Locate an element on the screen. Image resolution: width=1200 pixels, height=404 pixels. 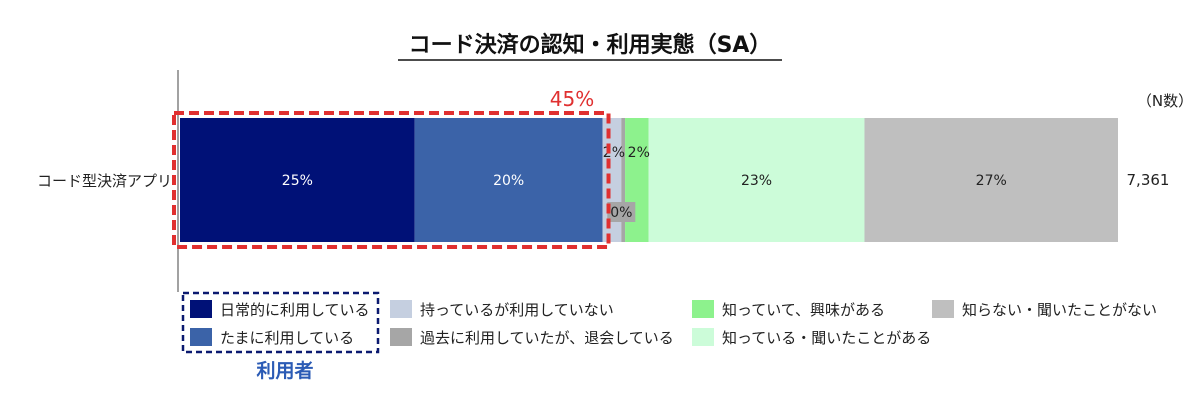
data-label-4: 0% is located at coordinates (621, 213).